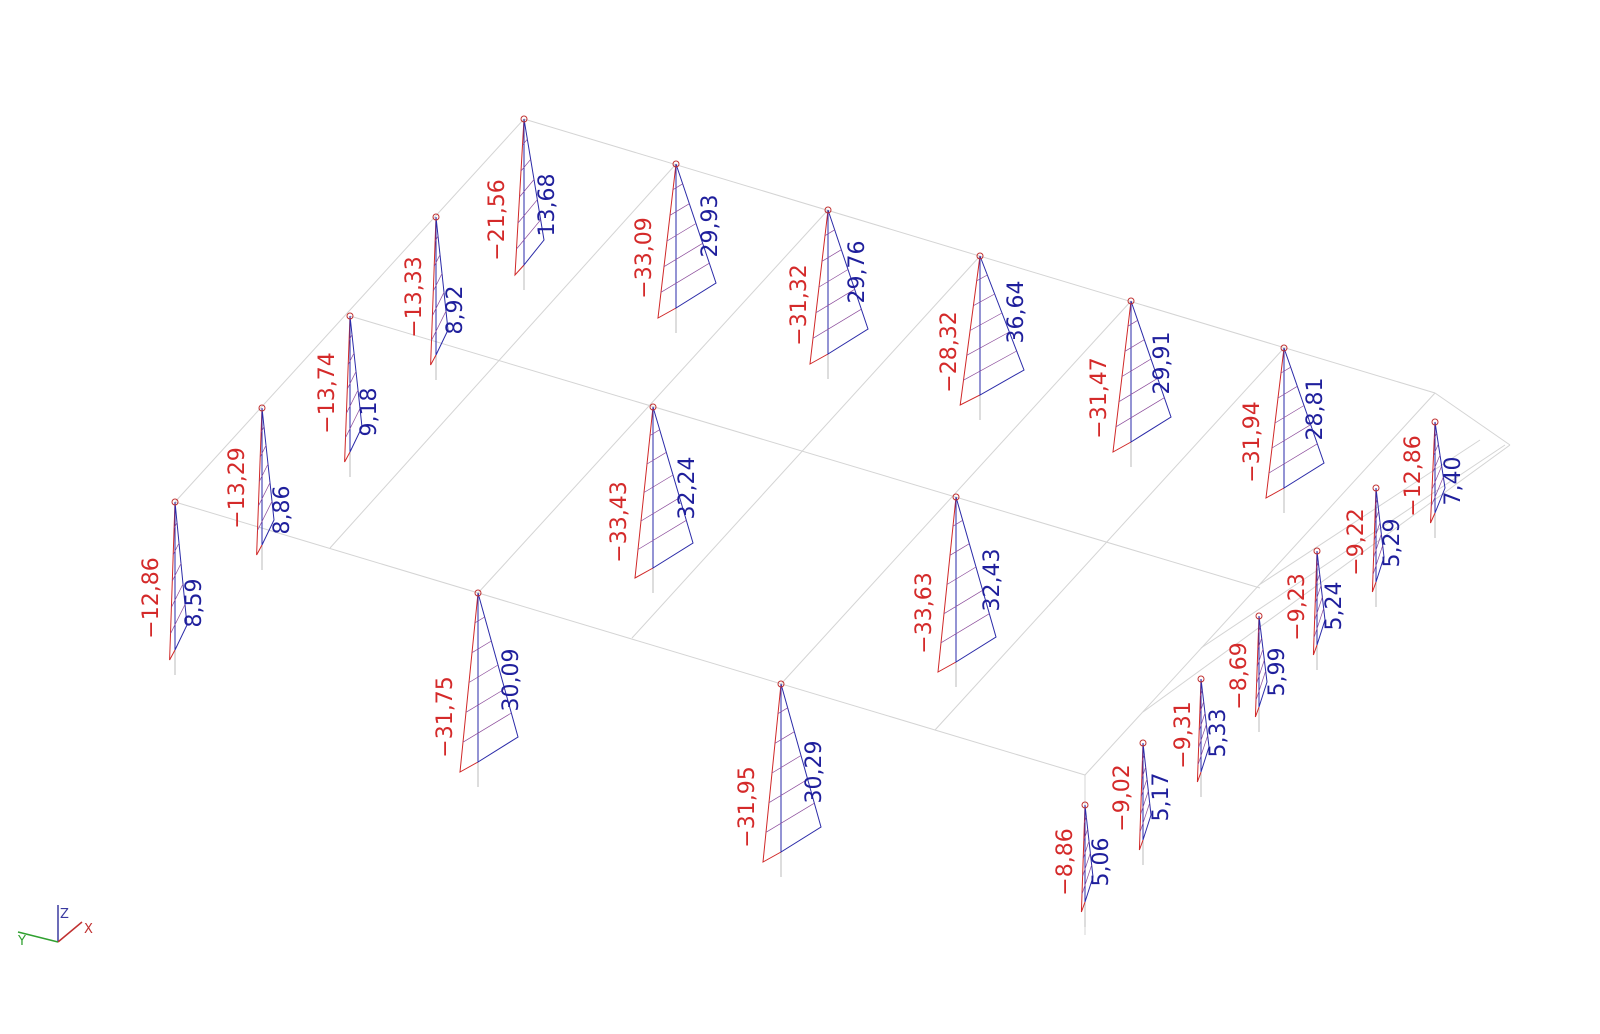  I want to click on min-label: −8,69, so click(1239, 675).